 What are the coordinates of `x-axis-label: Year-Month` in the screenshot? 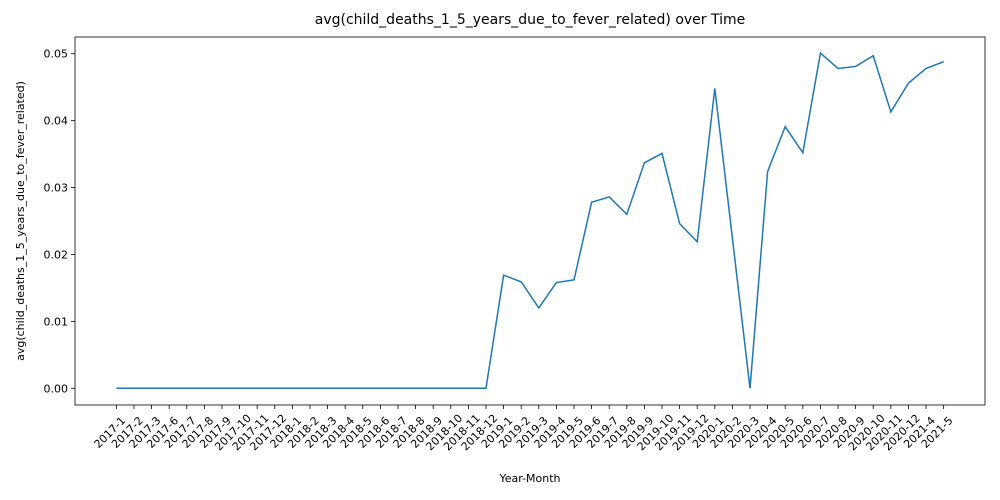 It's located at (529, 478).